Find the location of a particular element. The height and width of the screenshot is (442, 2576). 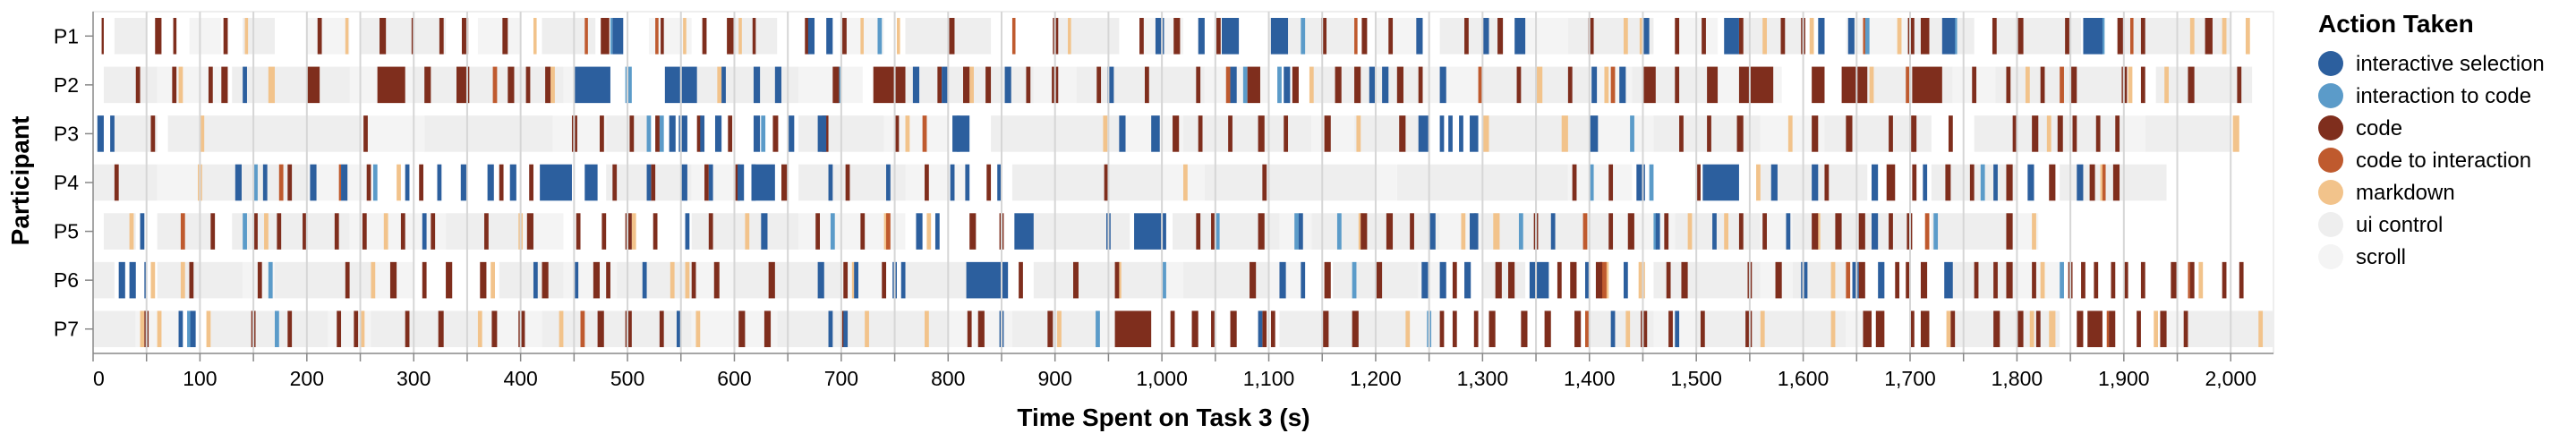

x-tick-label: 400 is located at coordinates (520, 379).